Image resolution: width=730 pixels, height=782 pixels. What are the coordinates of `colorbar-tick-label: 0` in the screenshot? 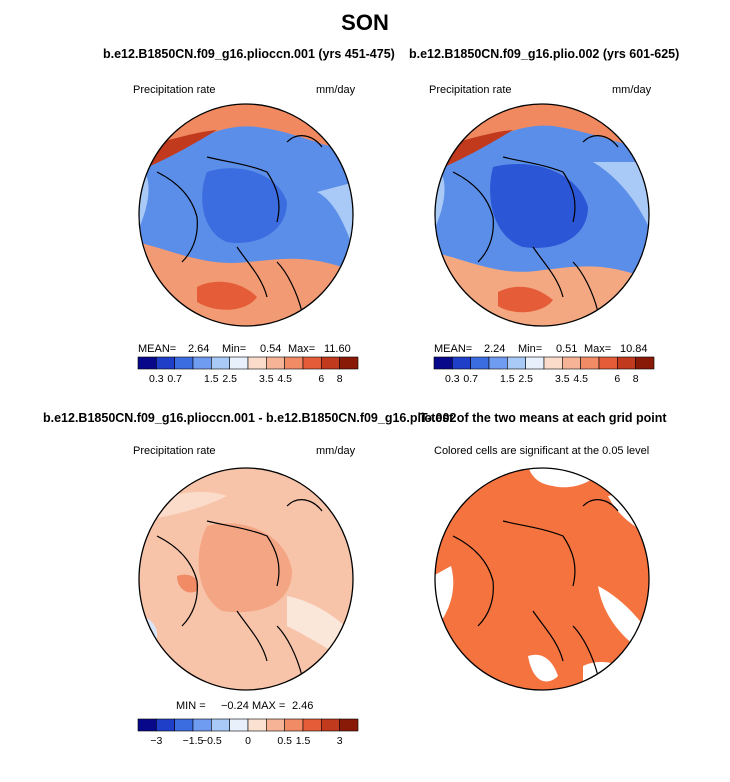 It's located at (248, 741).